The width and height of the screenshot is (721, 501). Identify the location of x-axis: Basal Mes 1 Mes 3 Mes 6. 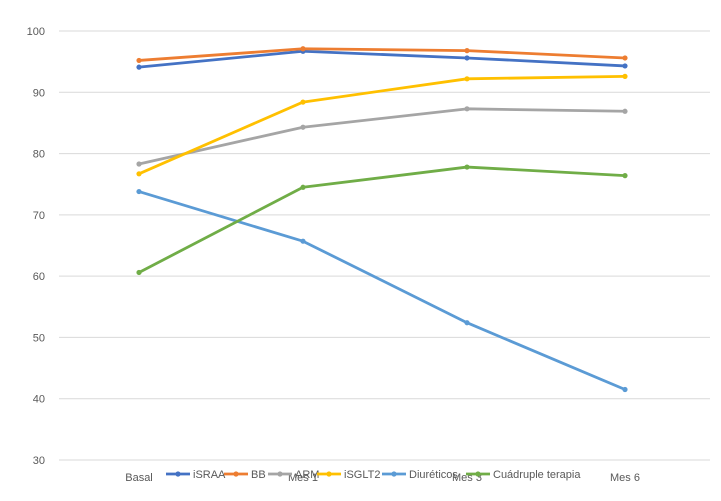
(382, 478).